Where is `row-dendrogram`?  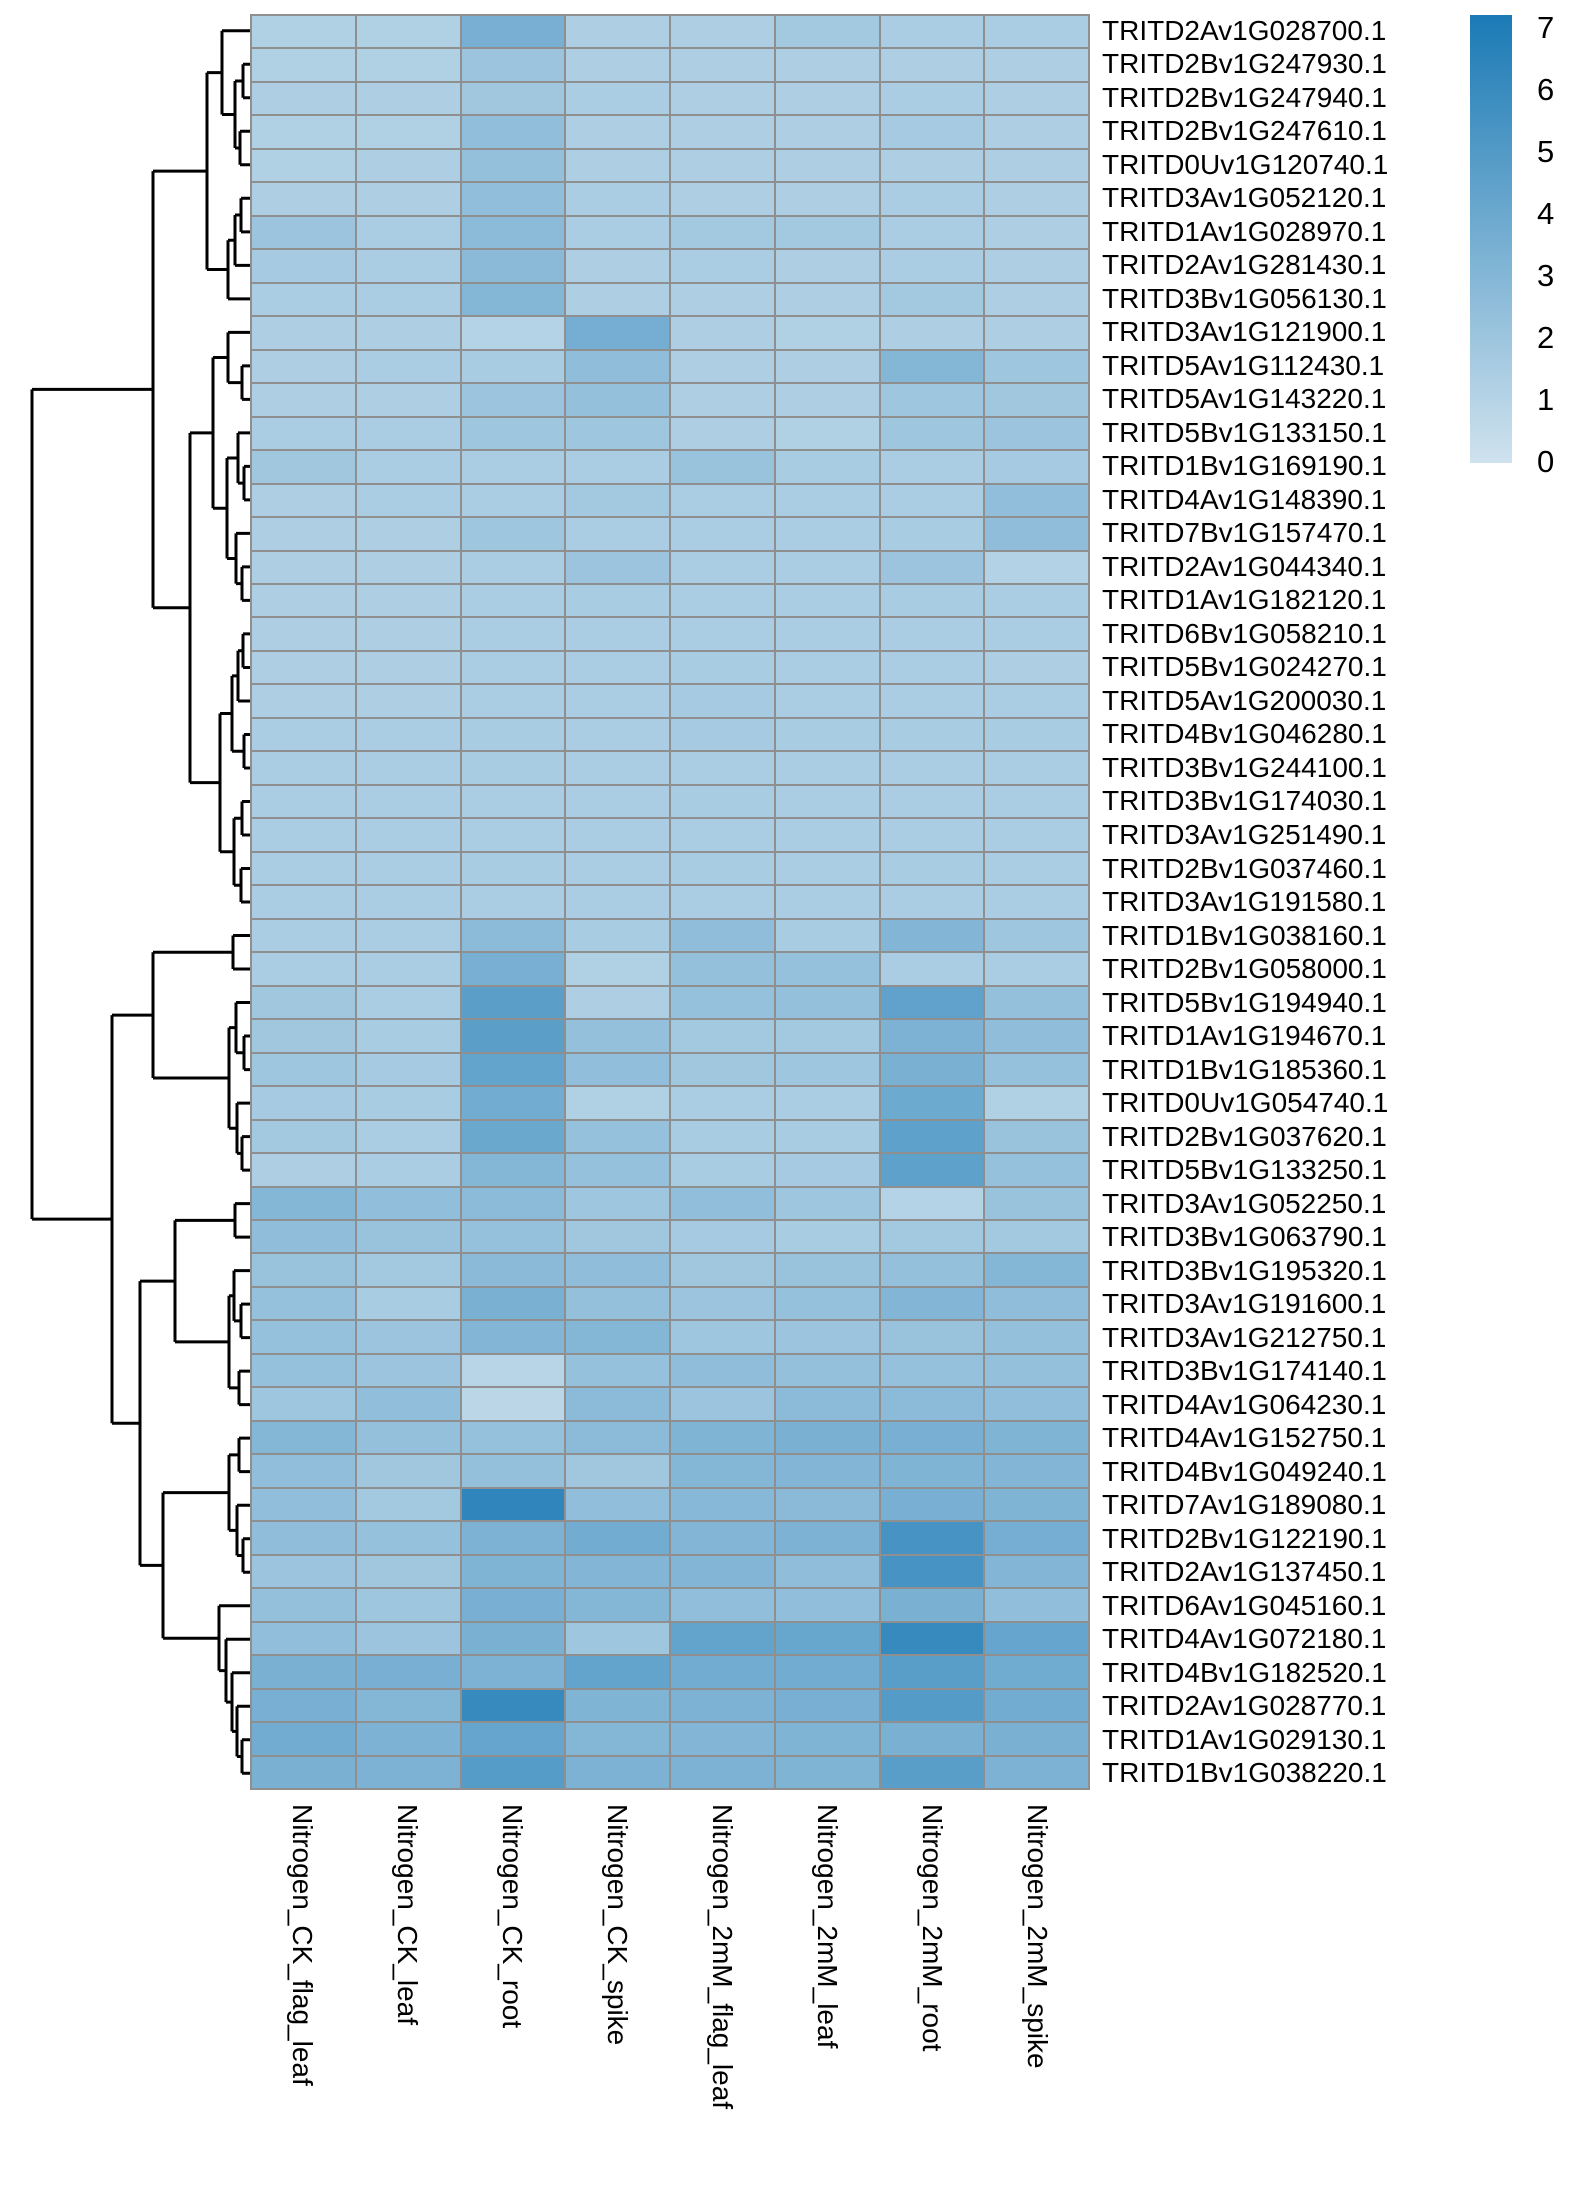
row-dendrogram is located at coordinates (140, 902).